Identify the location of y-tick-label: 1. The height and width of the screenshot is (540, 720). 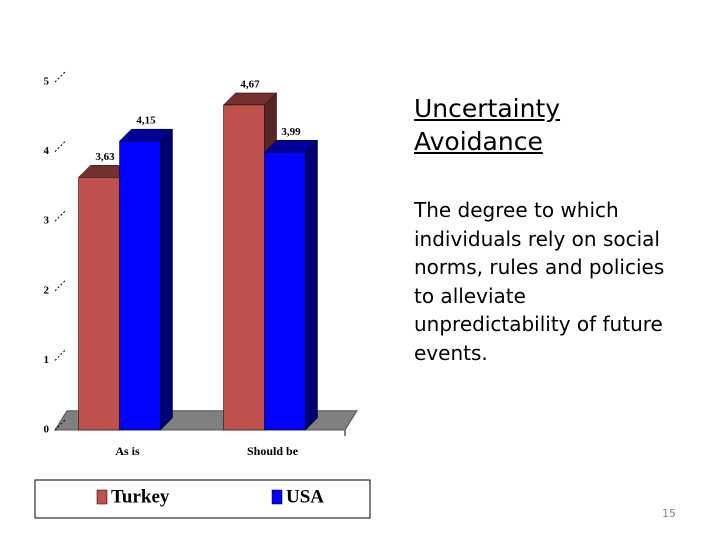
(47, 360).